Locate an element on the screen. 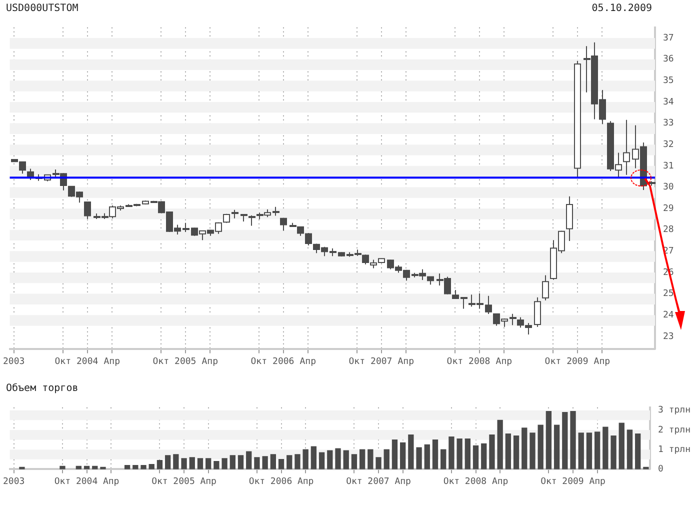  chart-title: USD000UTSTOM is located at coordinates (42, 8).